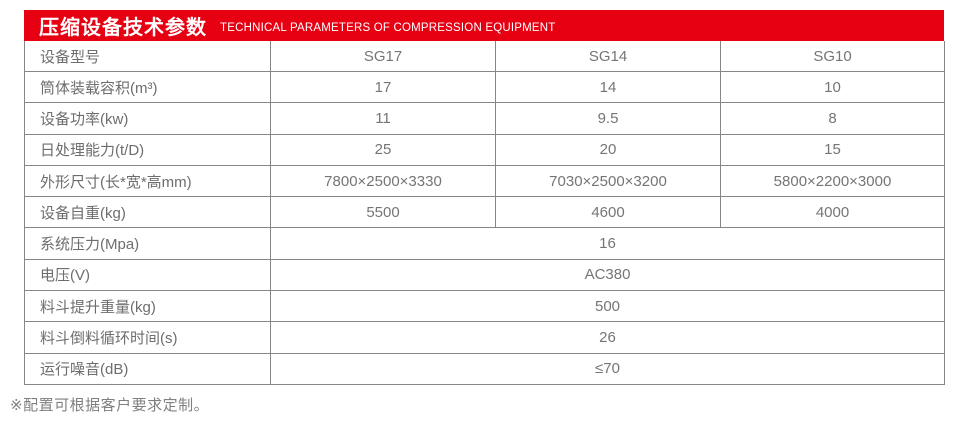  I want to click on param-value-cell: SG17, so click(383, 57).